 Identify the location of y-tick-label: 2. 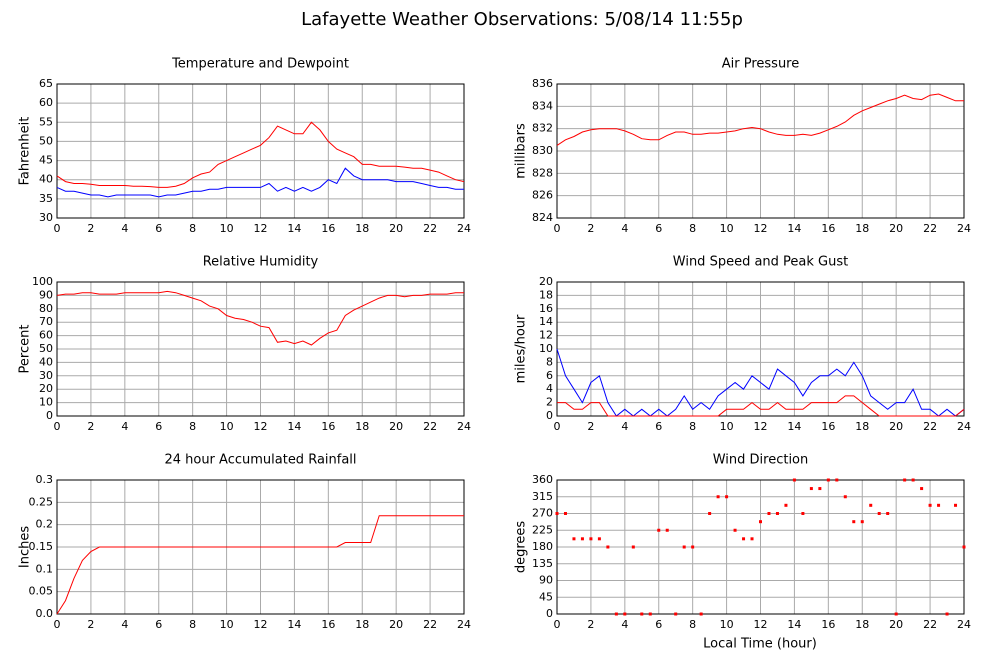
(549, 402).